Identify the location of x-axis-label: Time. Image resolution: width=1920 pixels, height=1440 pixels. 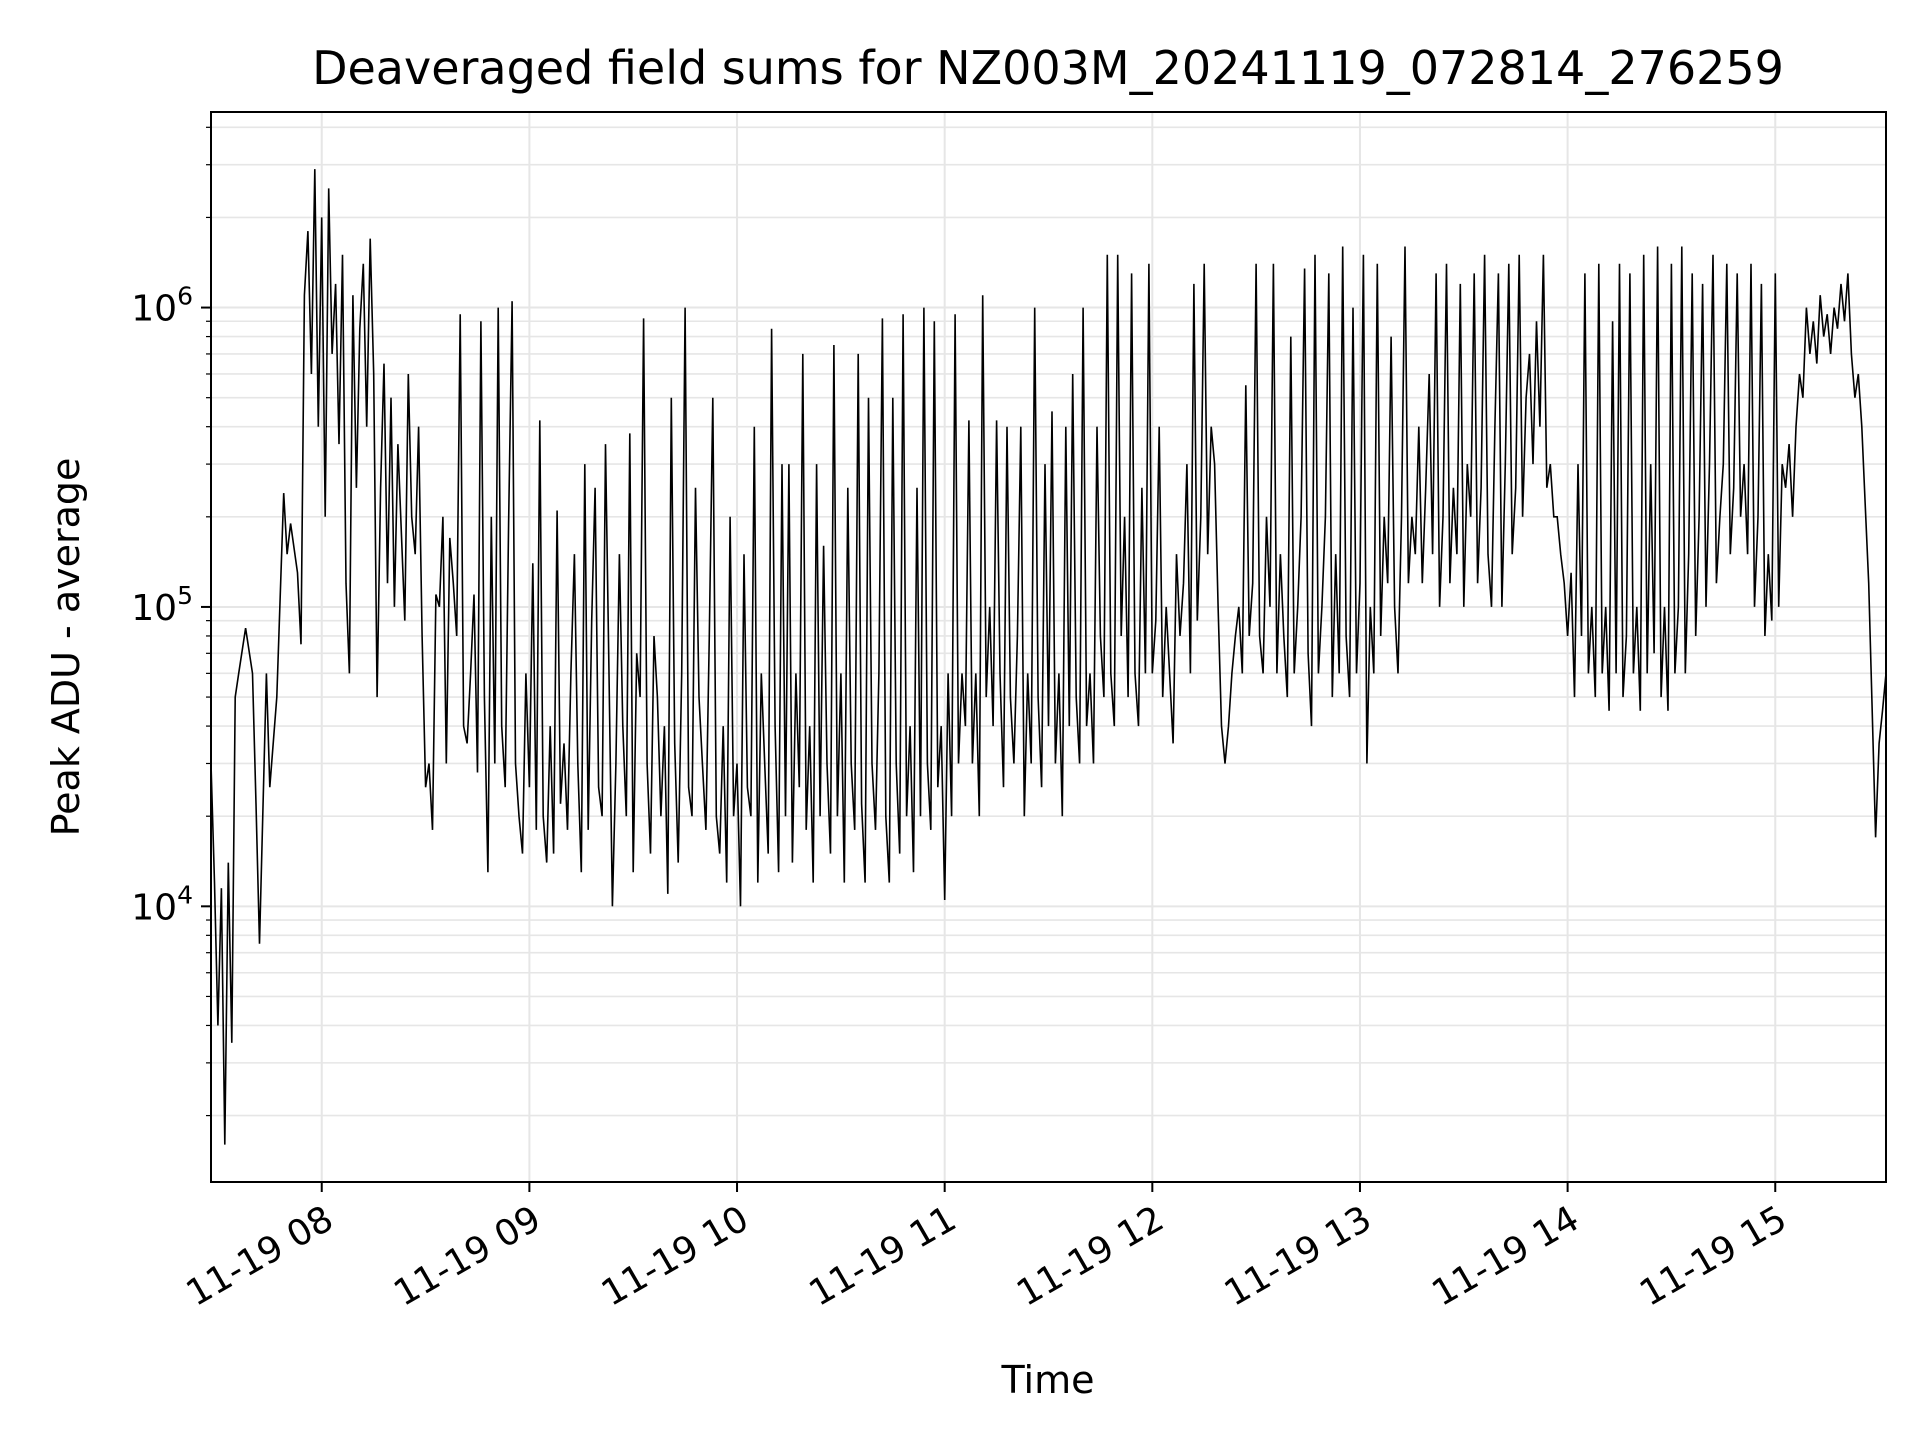
(1048, 1380).